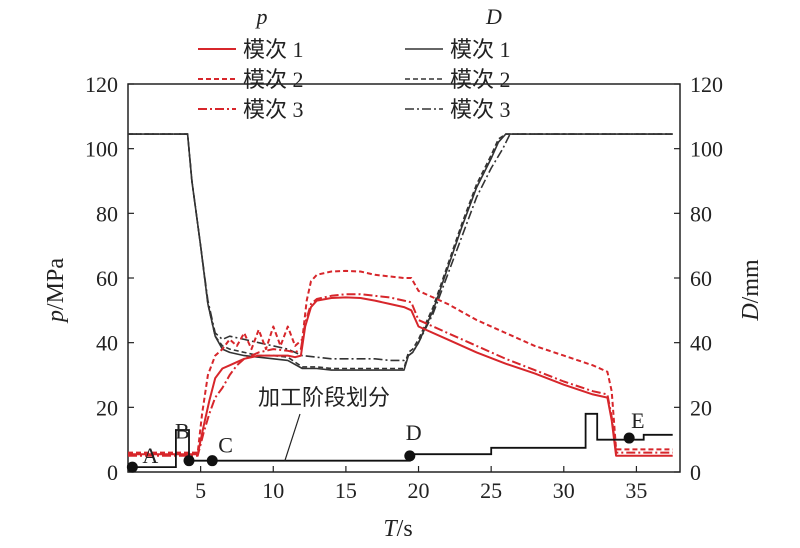  Describe the element at coordinates (491, 490) in the screenshot. I see `x-tick-label-4: 25` at that location.